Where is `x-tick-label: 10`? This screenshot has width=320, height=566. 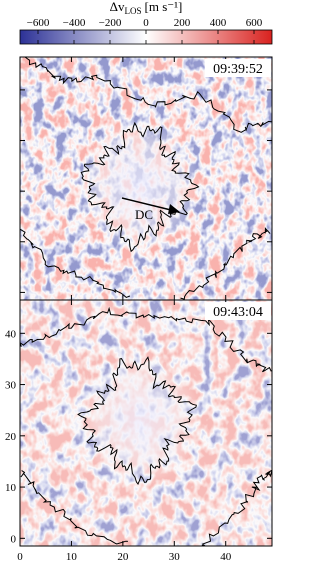
x-tick-label: 10 is located at coordinates (72, 557).